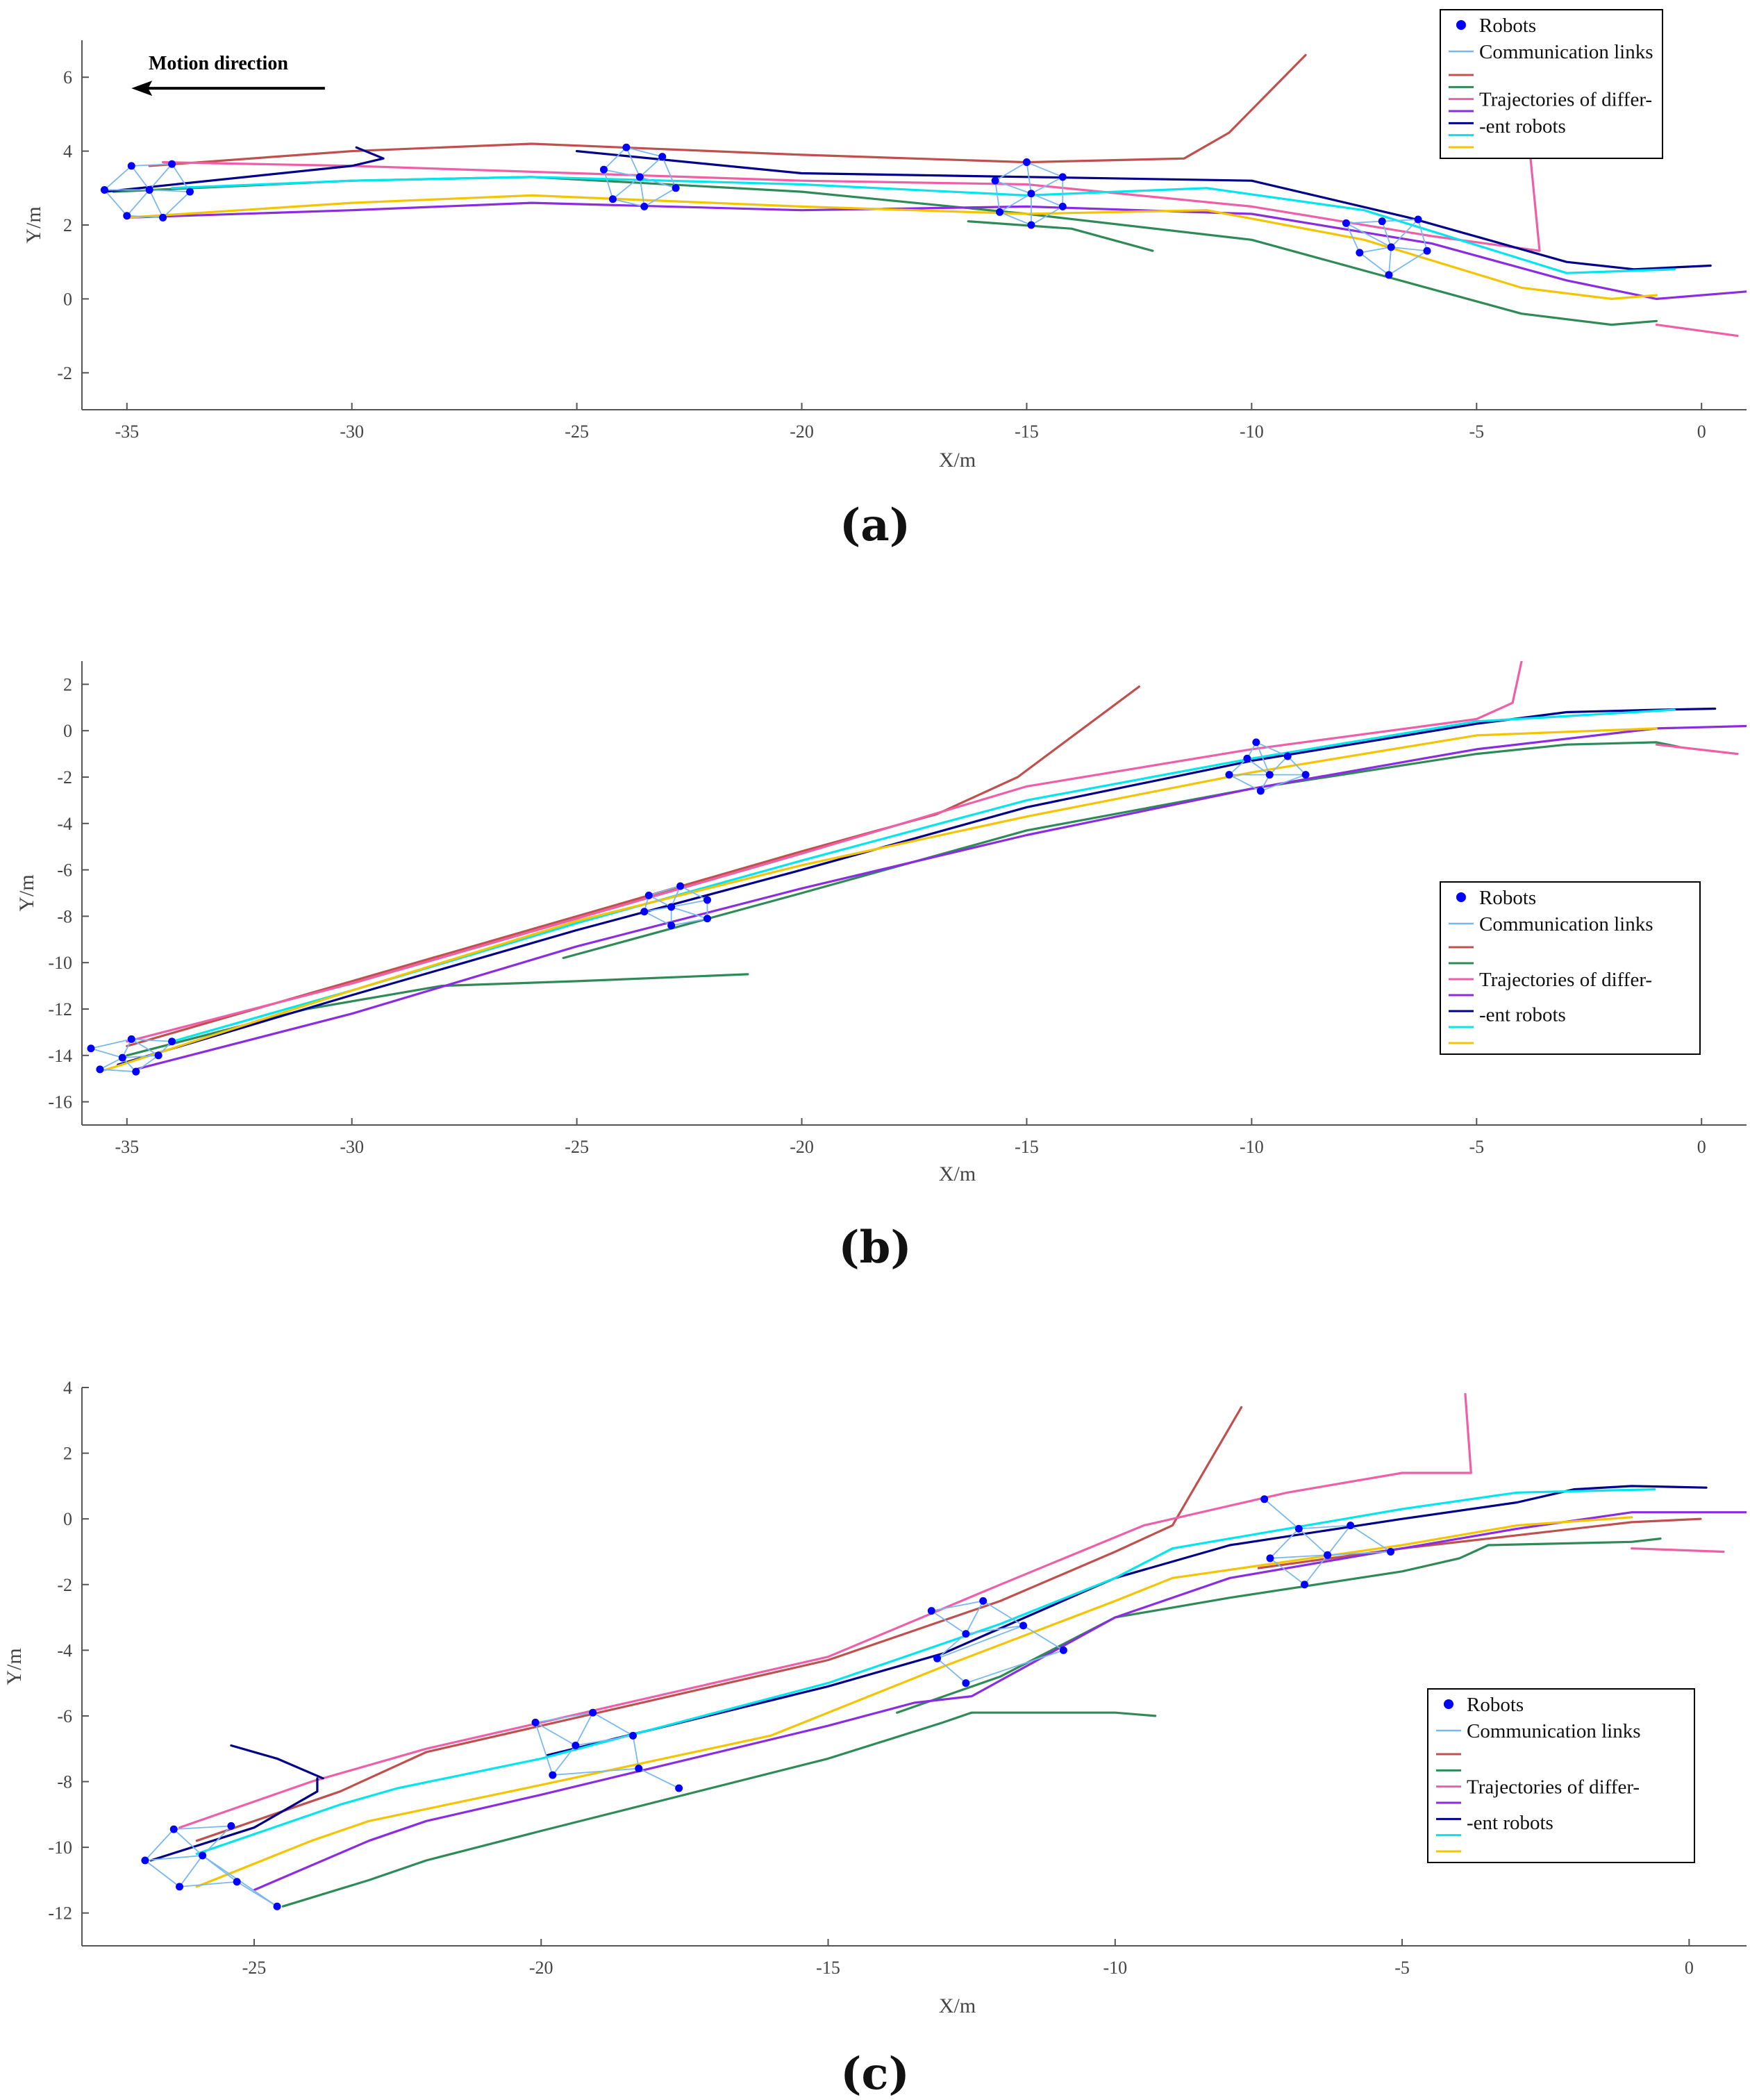  I want to click on legend-robots-label: Robots, so click(1507, 26).